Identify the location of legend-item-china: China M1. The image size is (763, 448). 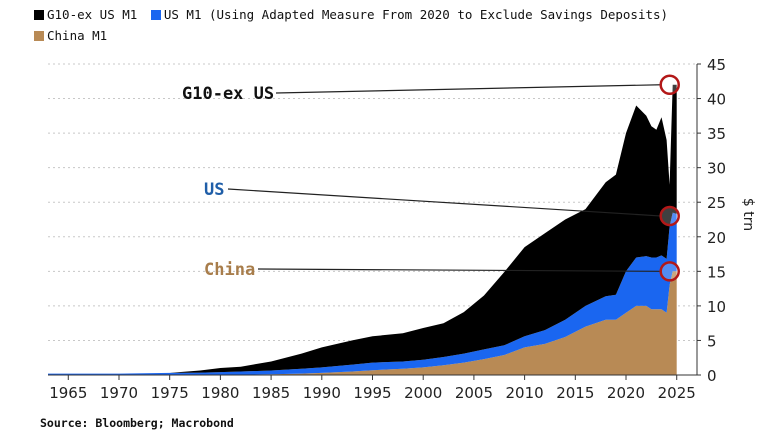
(70, 35).